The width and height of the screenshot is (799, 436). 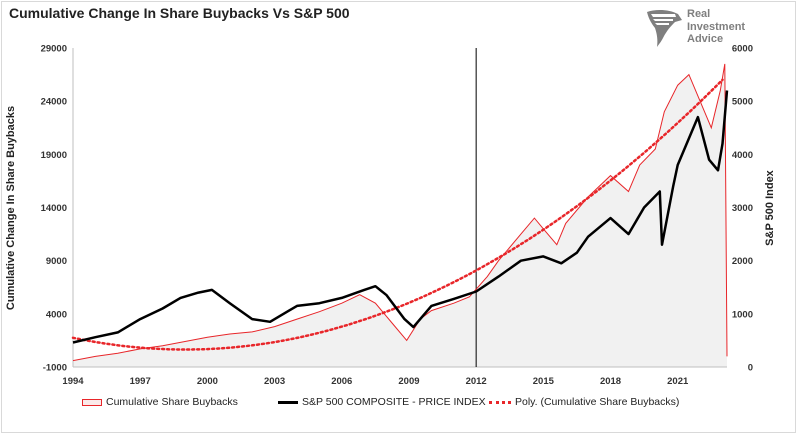 What do you see at coordinates (54, 102) in the screenshot?
I see `left-tick-label: 24000` at bounding box center [54, 102].